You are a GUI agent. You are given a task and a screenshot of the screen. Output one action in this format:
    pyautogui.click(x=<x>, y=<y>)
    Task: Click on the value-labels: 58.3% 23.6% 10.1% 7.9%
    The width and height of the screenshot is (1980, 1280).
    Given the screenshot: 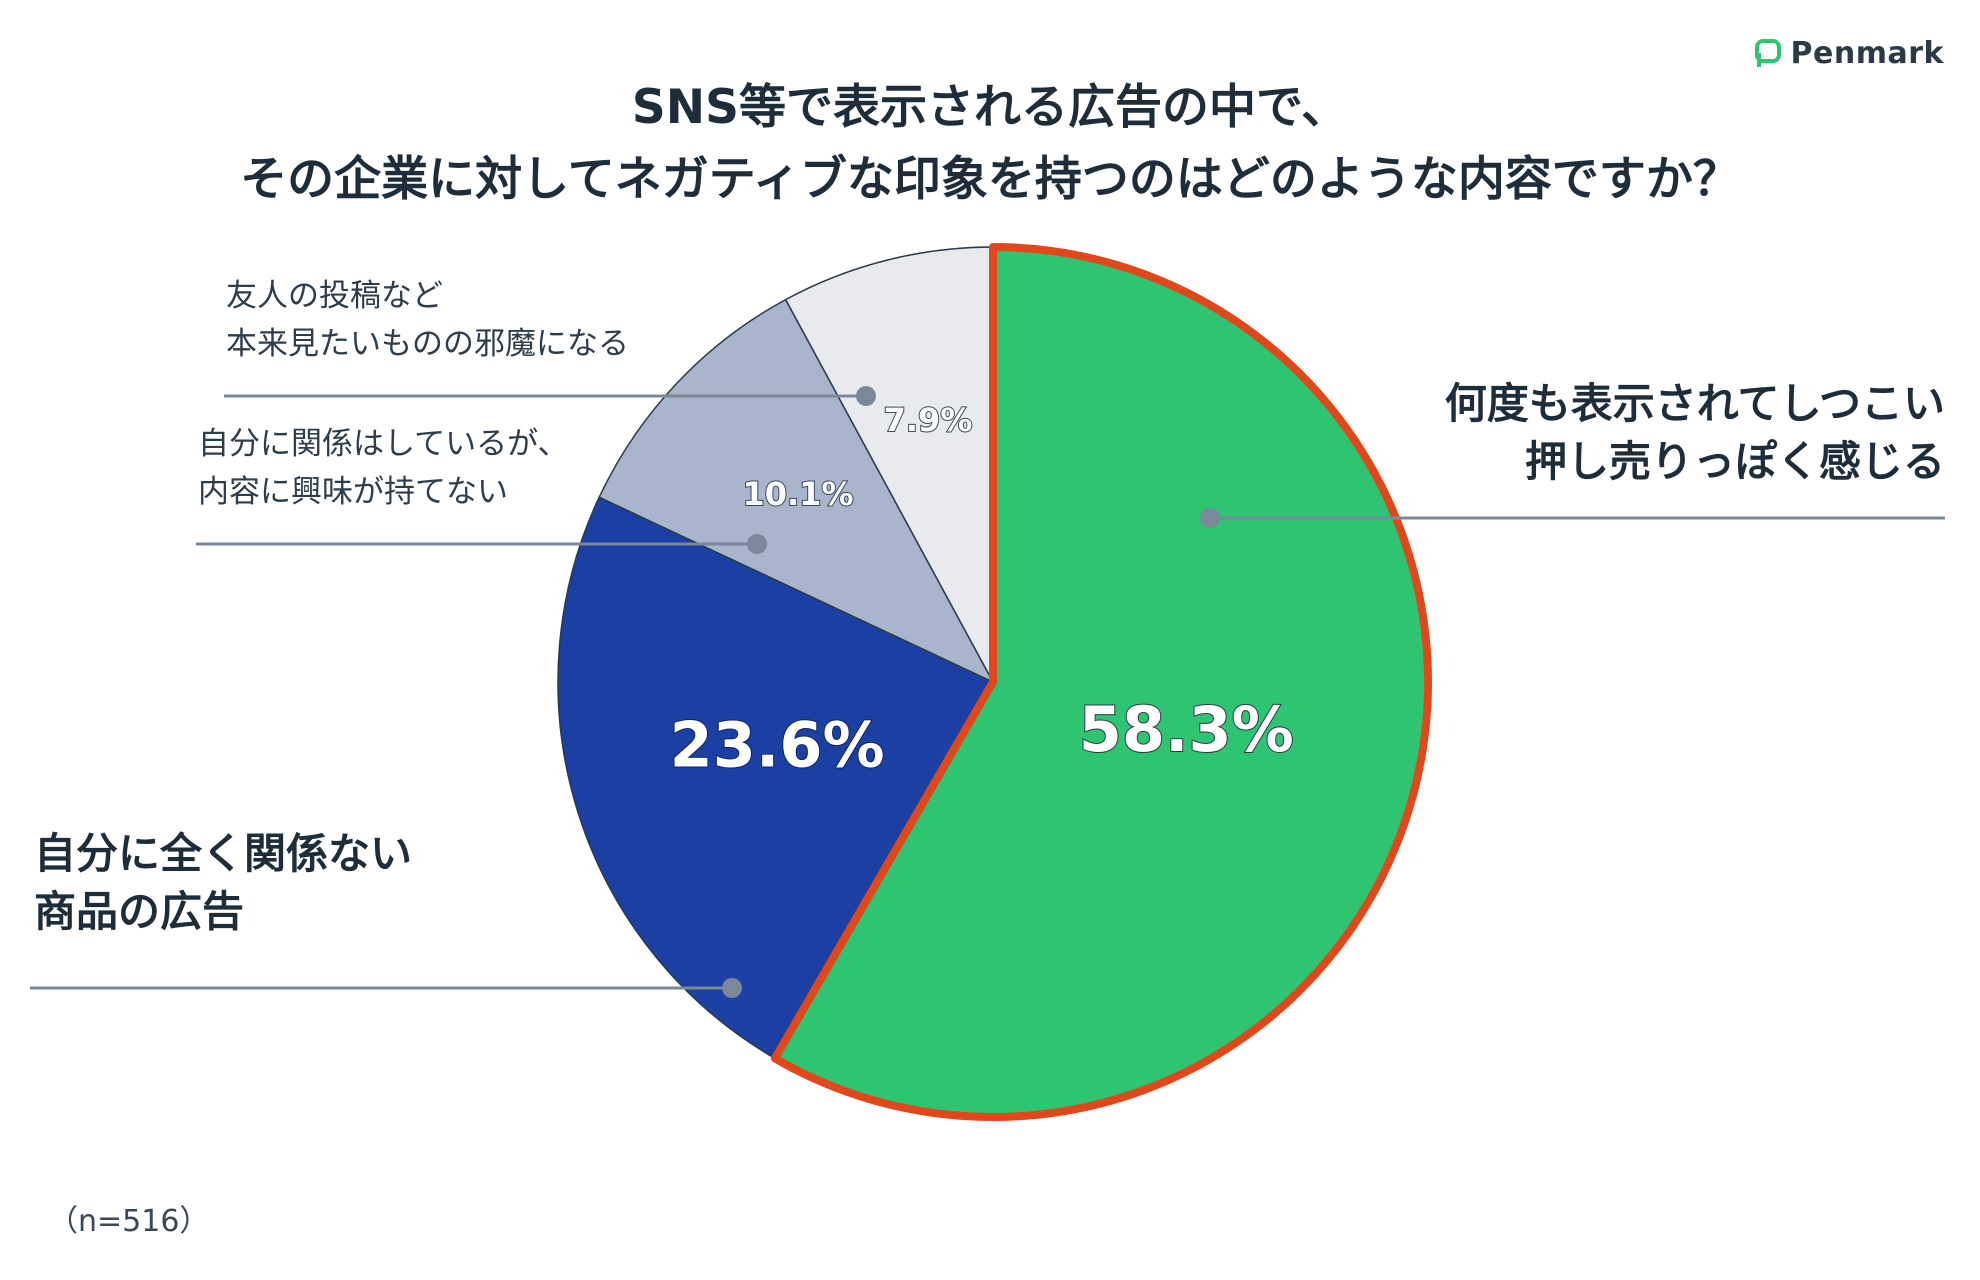 What is the action you would take?
    pyautogui.click(x=982, y=591)
    